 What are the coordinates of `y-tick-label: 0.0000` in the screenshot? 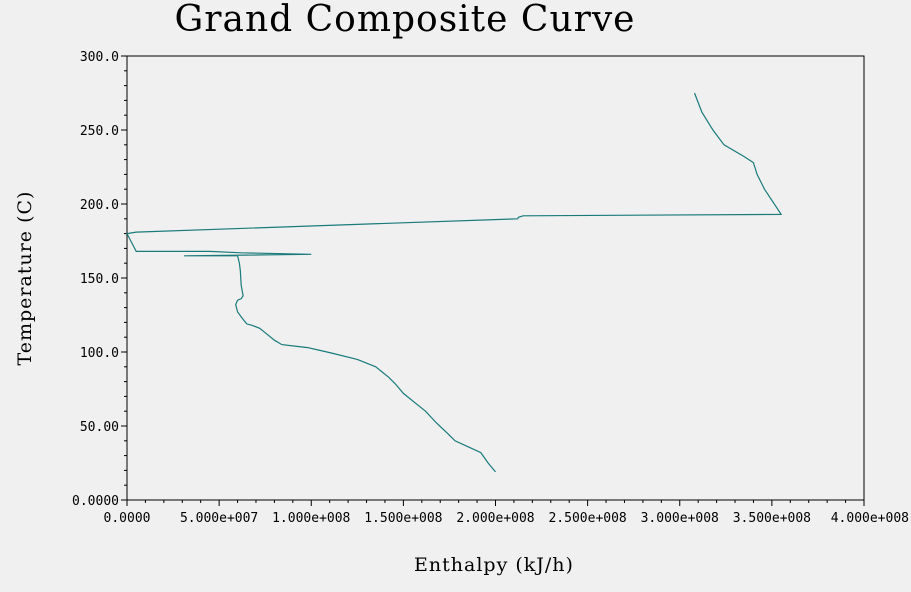 It's located at (95, 501).